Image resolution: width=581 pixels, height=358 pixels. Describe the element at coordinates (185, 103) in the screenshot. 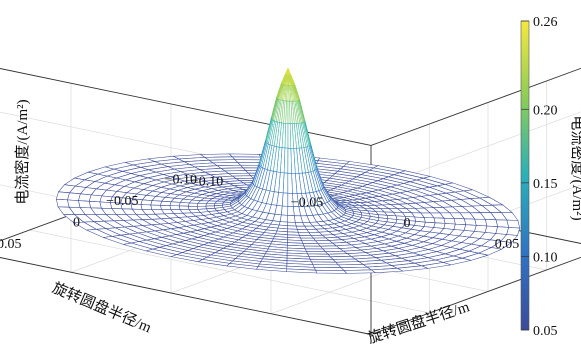

I see `box-edge` at that location.